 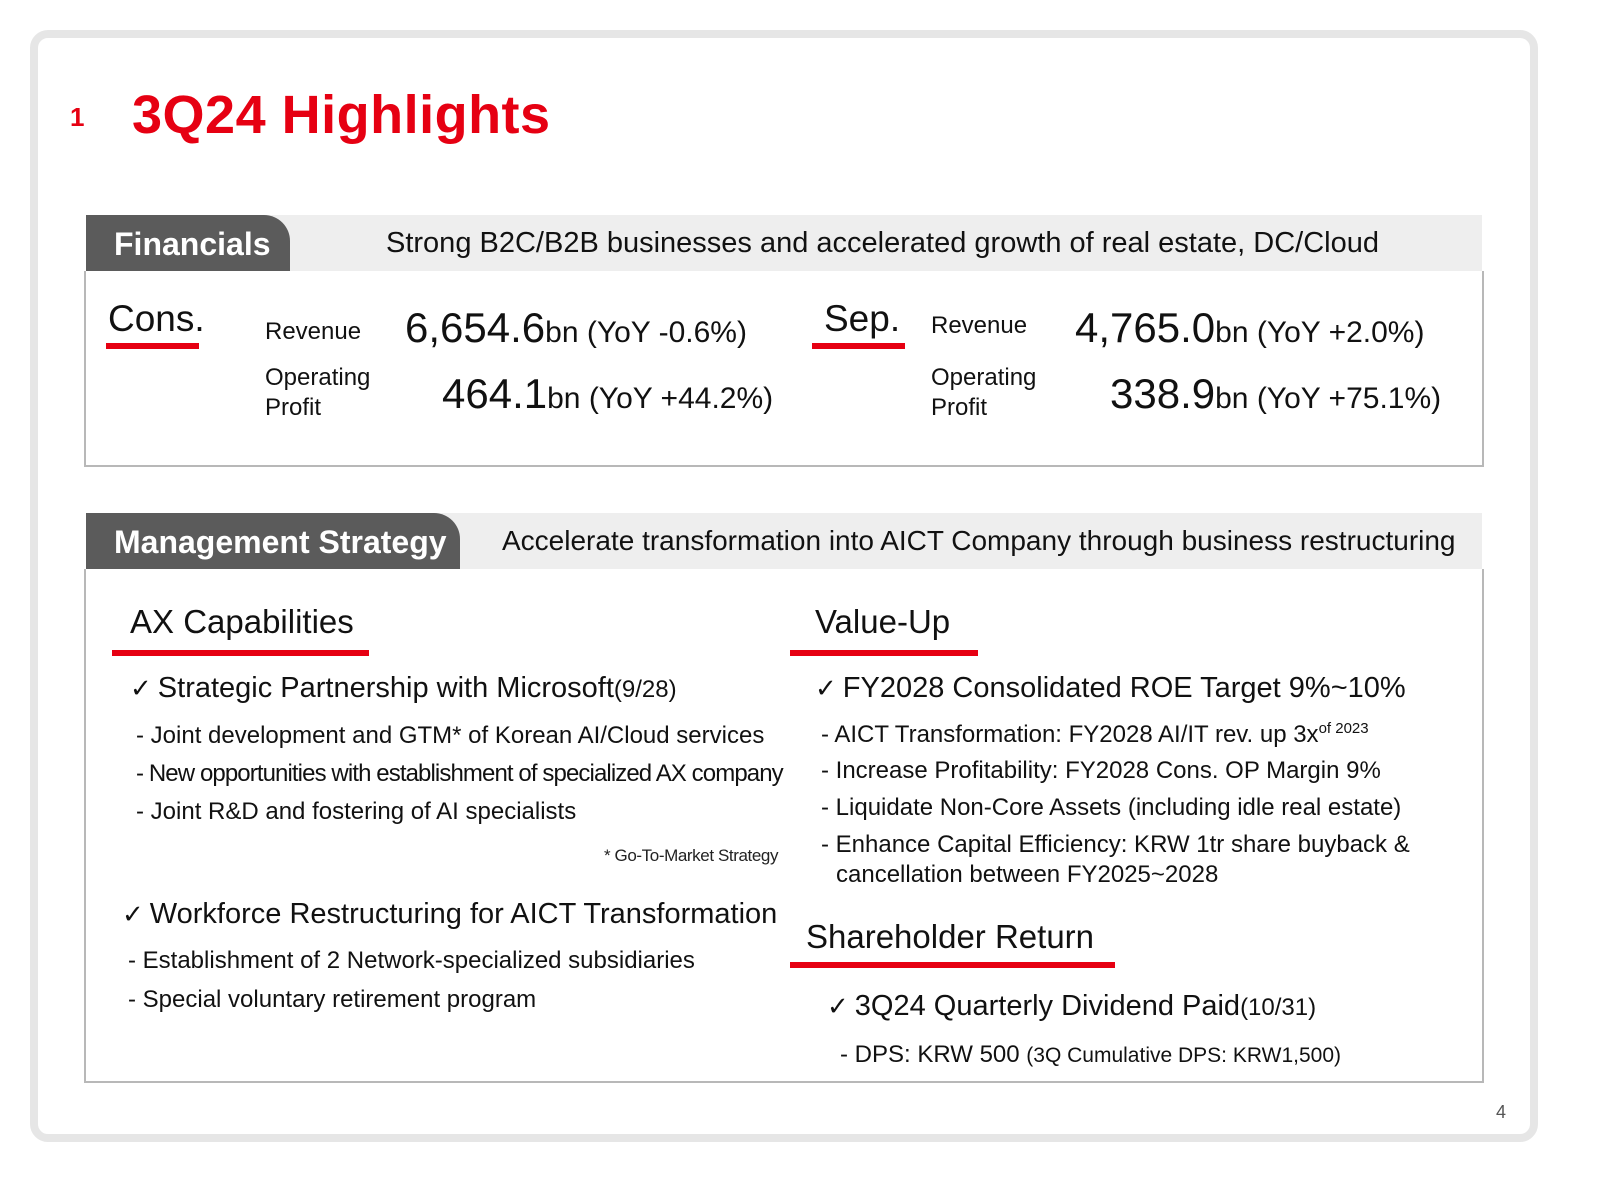 What do you see at coordinates (1027, 874) in the screenshot?
I see `value-up-bullet-4-cont: cancellation between FY2025~2028` at bounding box center [1027, 874].